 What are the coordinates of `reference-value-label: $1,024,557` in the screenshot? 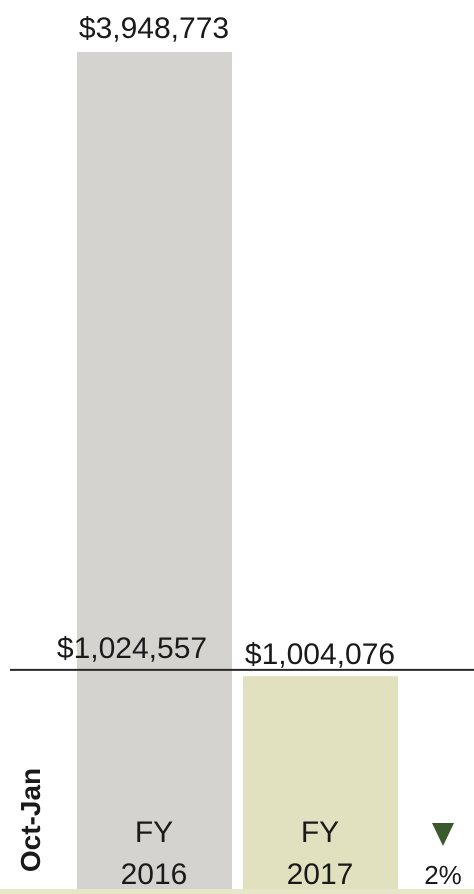 It's located at (132, 648).